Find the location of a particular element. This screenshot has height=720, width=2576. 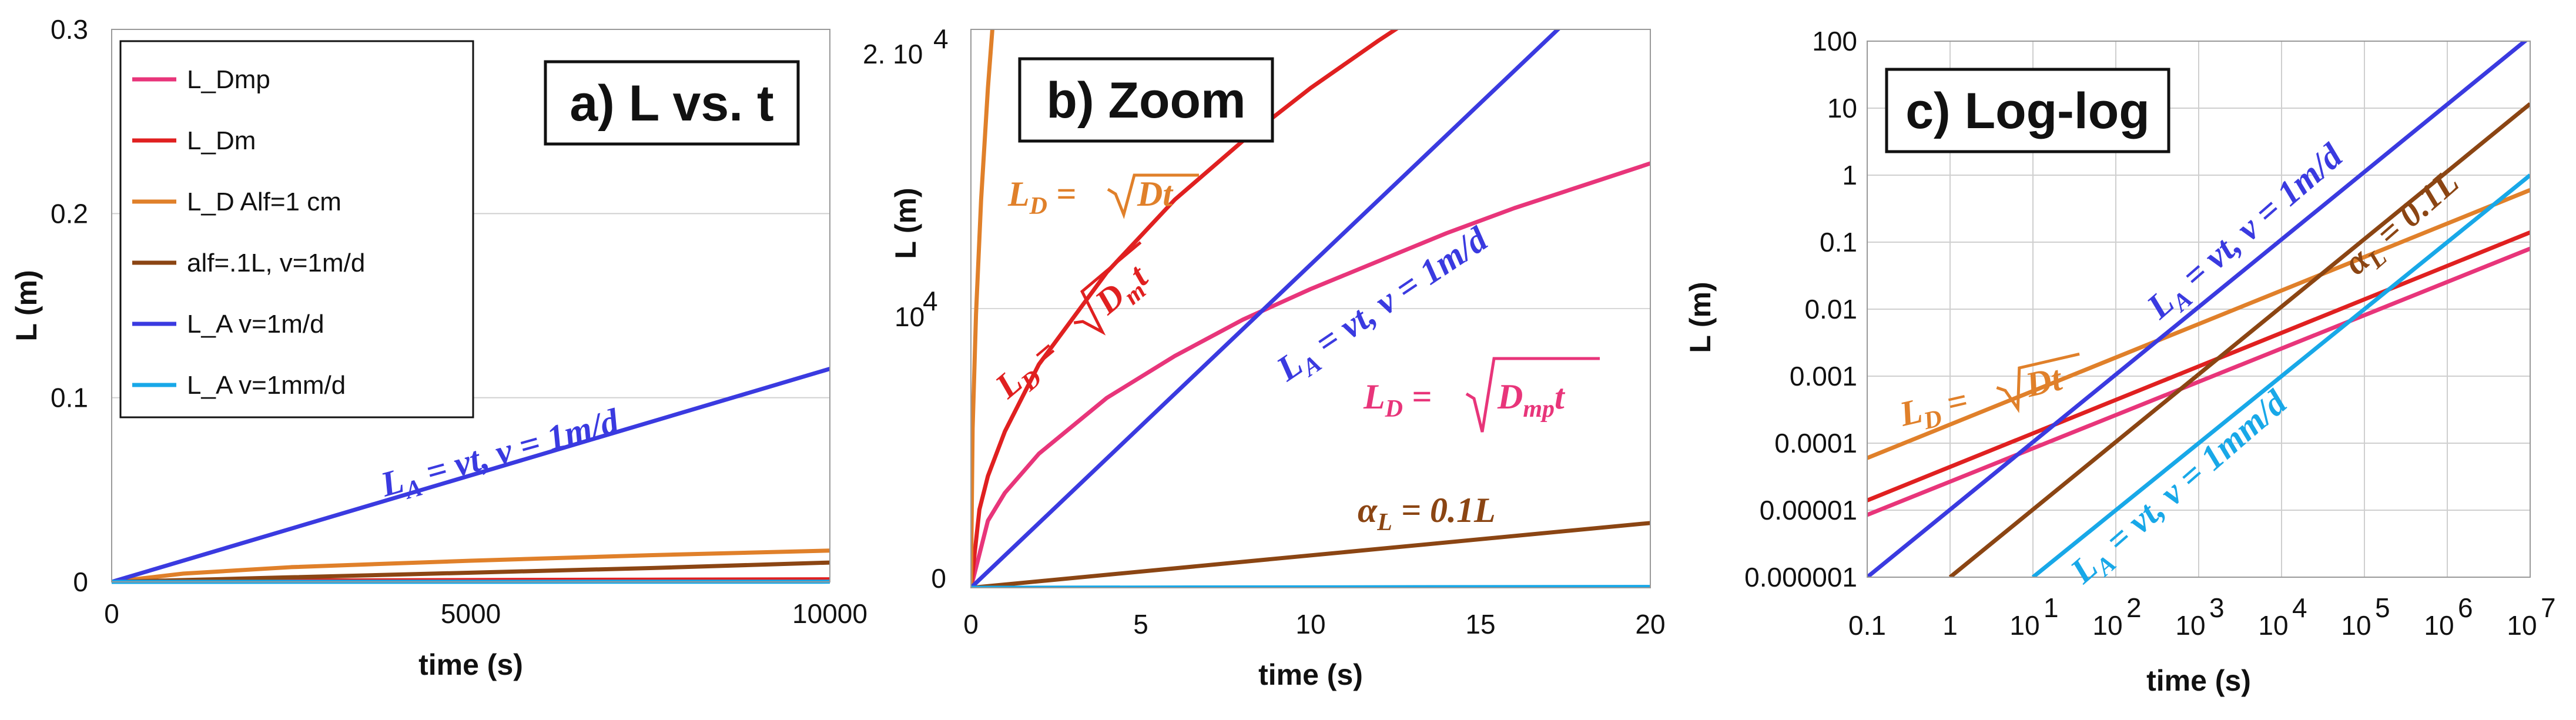

panel-c-xtick: 10⁴ is located at coordinates (2282, 616).